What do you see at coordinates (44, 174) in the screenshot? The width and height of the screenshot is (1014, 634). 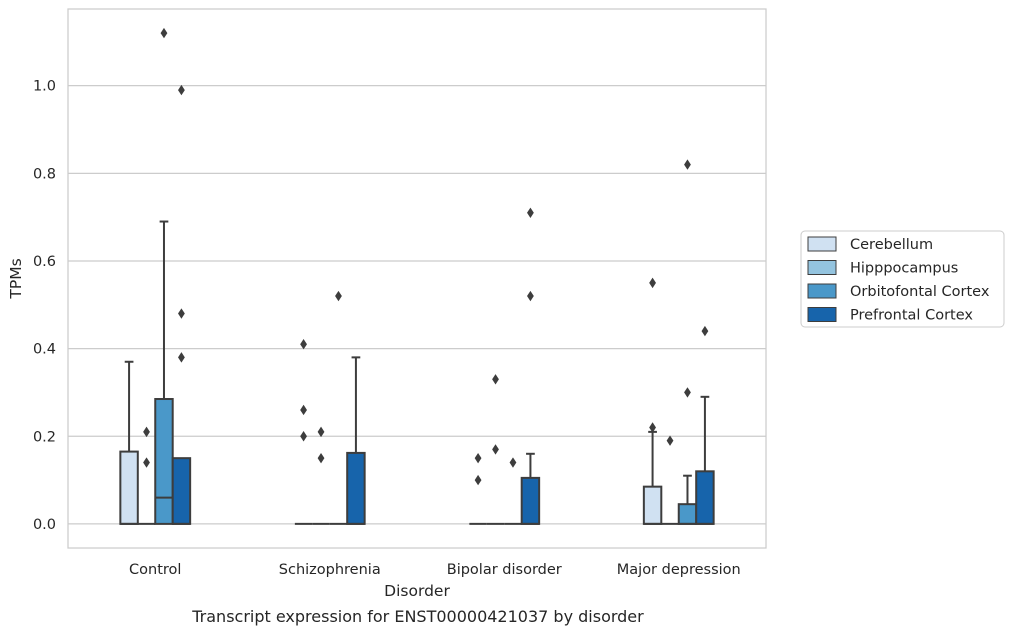 I see `y-tick-label: 0.8` at bounding box center [44, 174].